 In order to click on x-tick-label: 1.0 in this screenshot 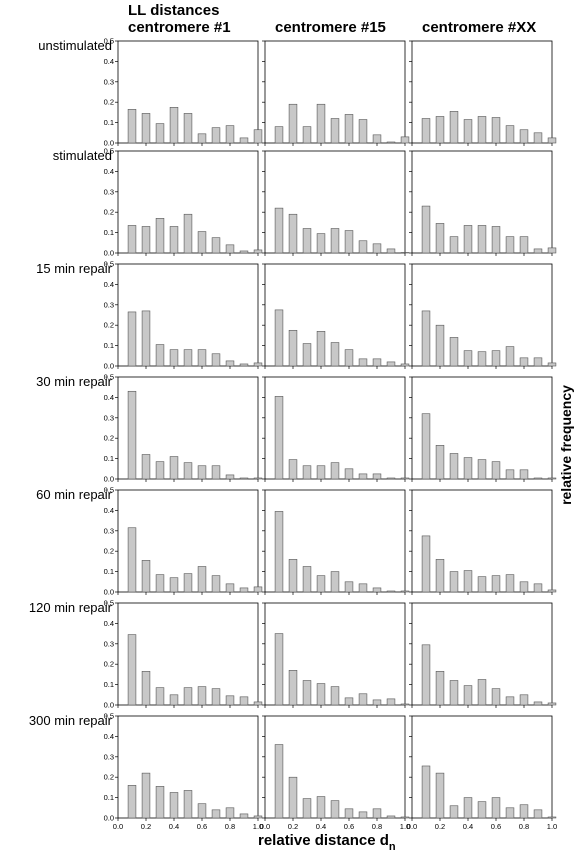, I will do `click(258, 826)`.